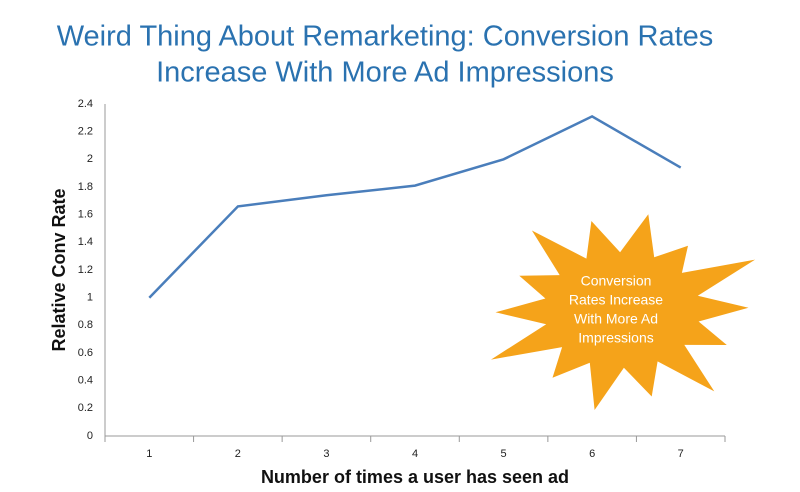 Image resolution: width=800 pixels, height=492 pixels. I want to click on y-tick-label: 2.2, so click(85, 132).